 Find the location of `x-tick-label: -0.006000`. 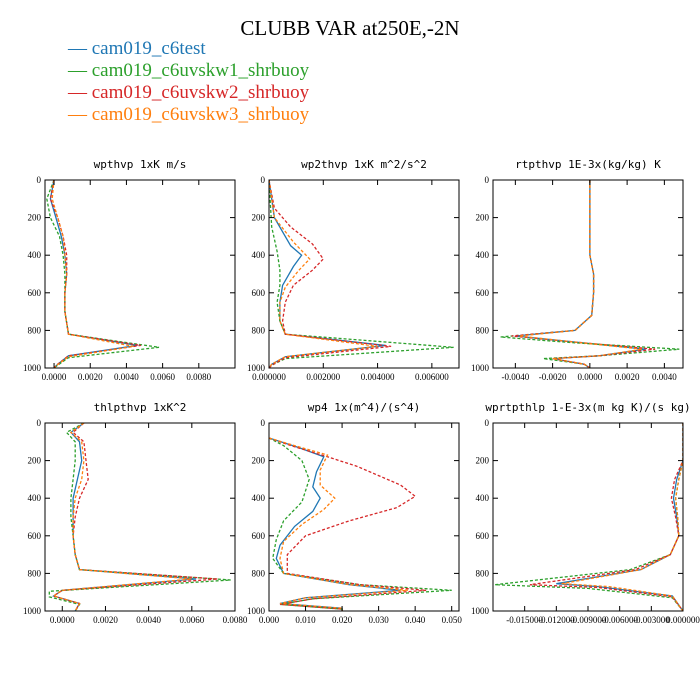

x-tick-label: -0.006000 is located at coordinates (619, 620).